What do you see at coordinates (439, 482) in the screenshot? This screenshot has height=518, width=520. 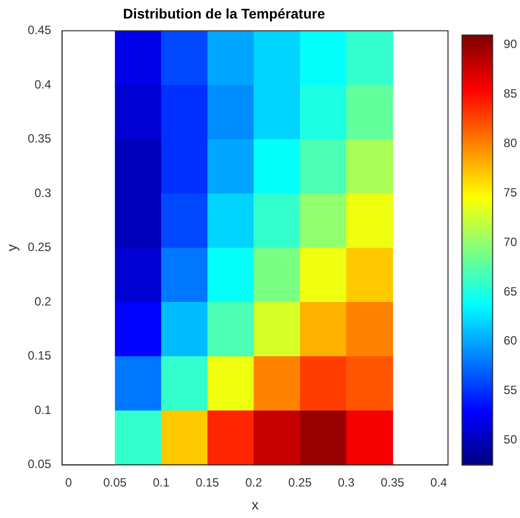 I see `x-tick-label: 0.4` at bounding box center [439, 482].